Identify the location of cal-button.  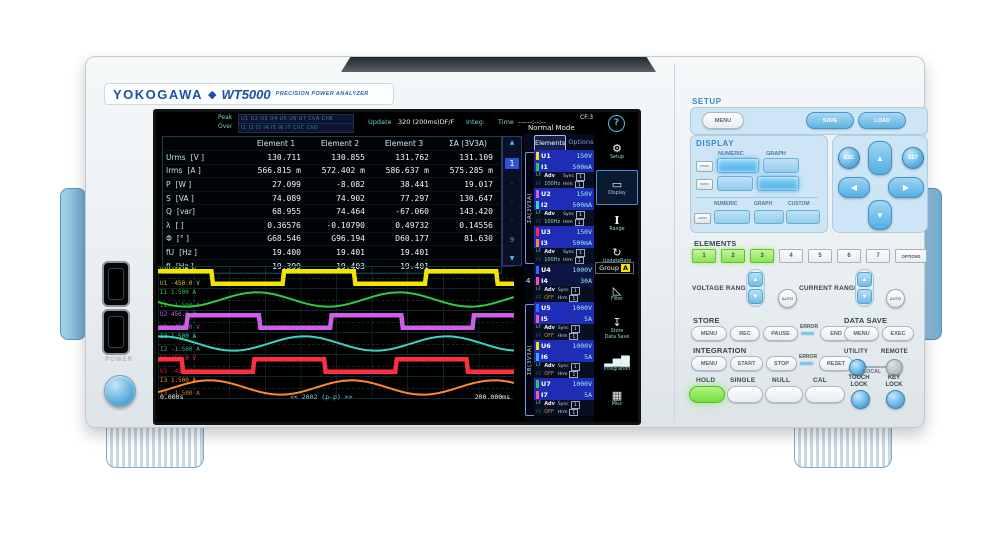
(825, 394).